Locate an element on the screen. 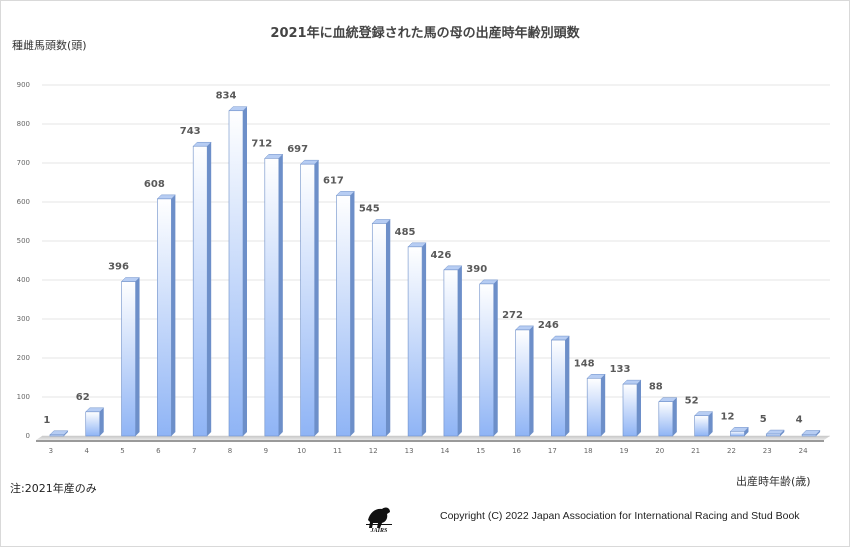  jairs-logo-icon: JAIRS is located at coordinates (379, 520).